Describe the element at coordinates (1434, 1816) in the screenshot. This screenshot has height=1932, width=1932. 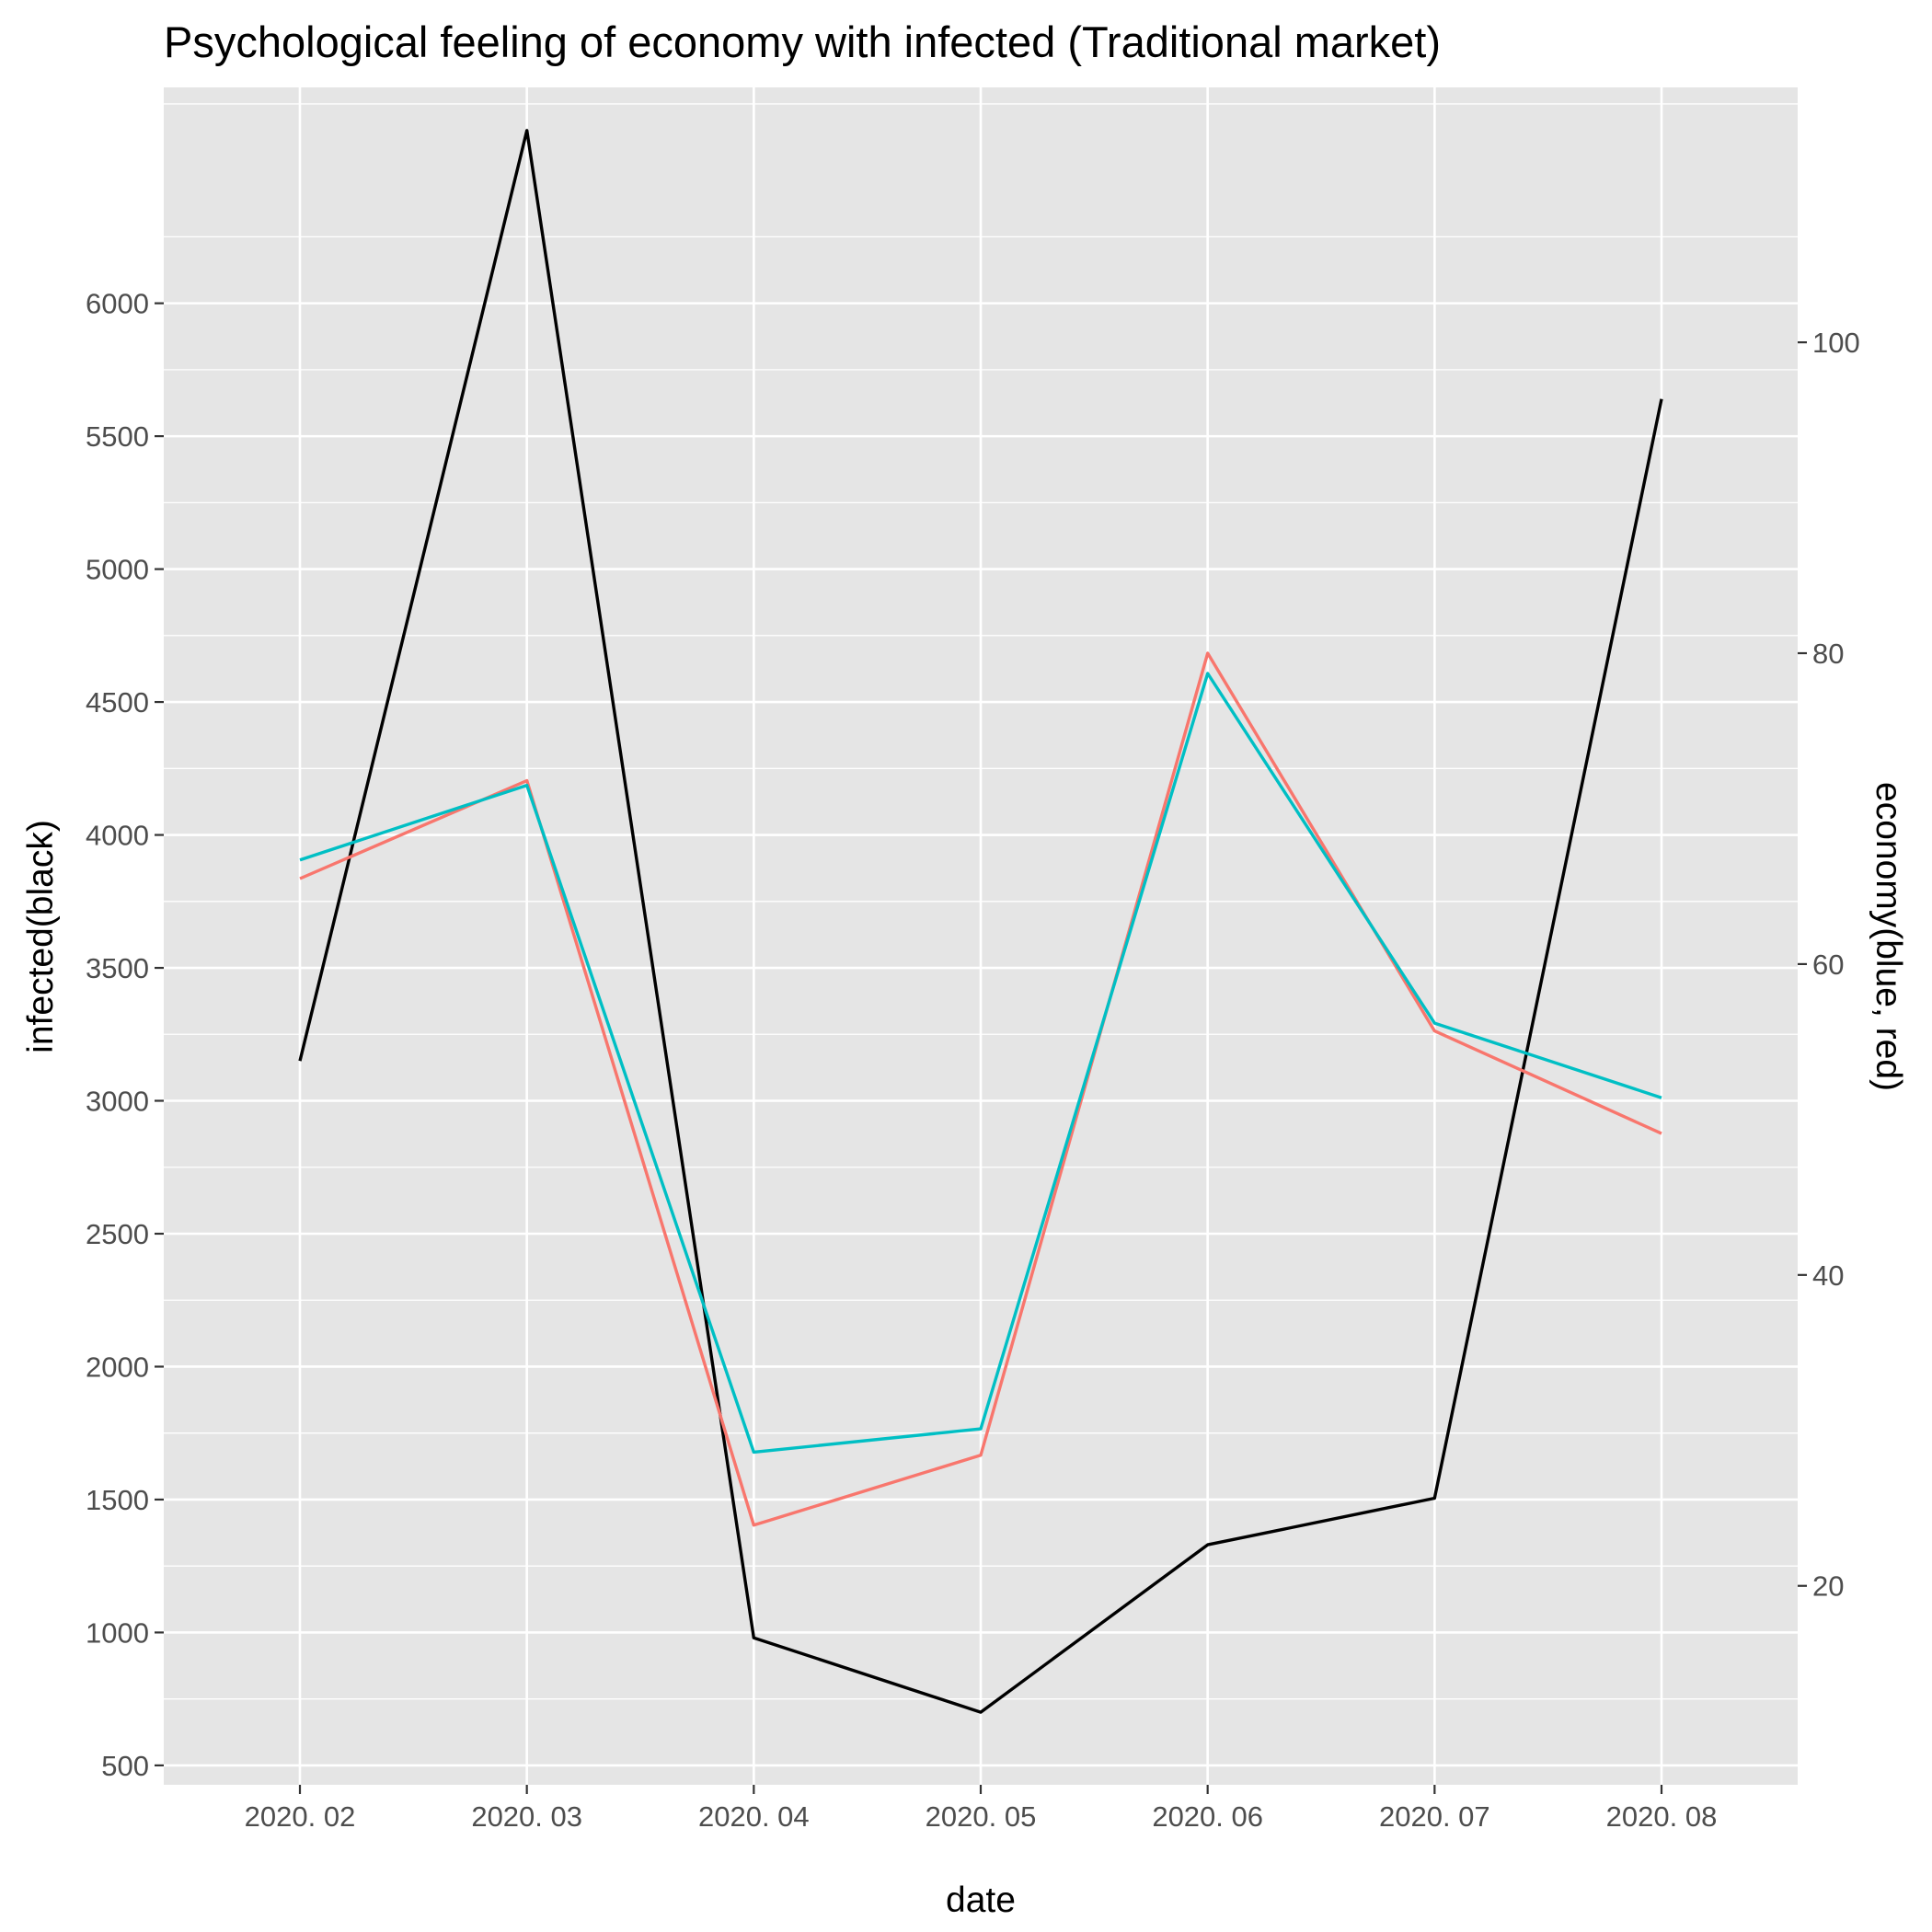
I see `x-tick-label: 2020. 07` at that location.